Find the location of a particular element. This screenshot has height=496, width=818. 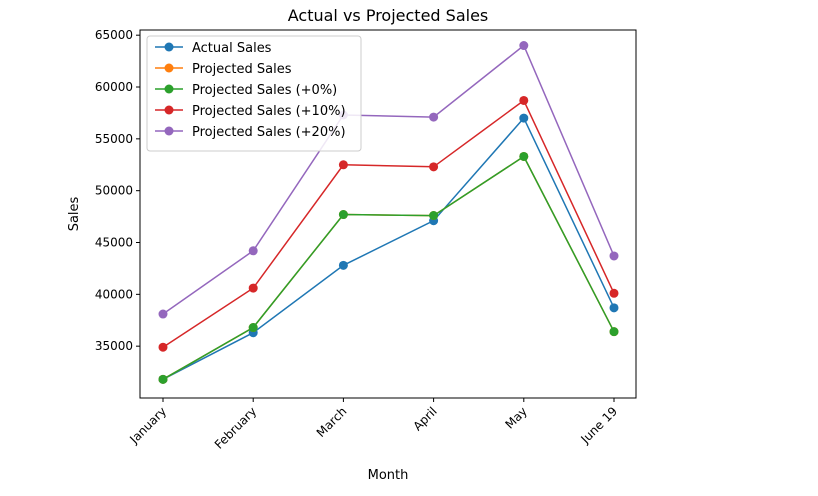

y-tick-label: 65000 is located at coordinates (114, 35).